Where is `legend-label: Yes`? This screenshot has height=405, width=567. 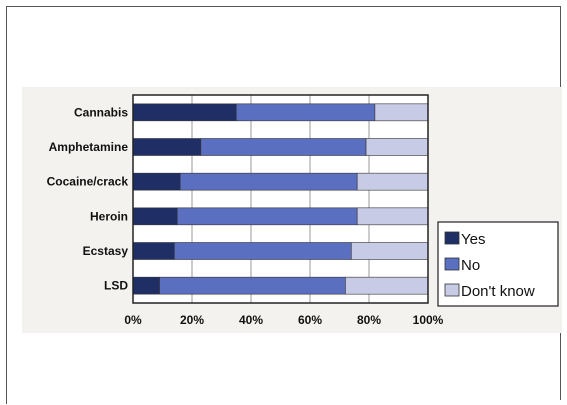
legend-label: Yes is located at coordinates (473, 239).